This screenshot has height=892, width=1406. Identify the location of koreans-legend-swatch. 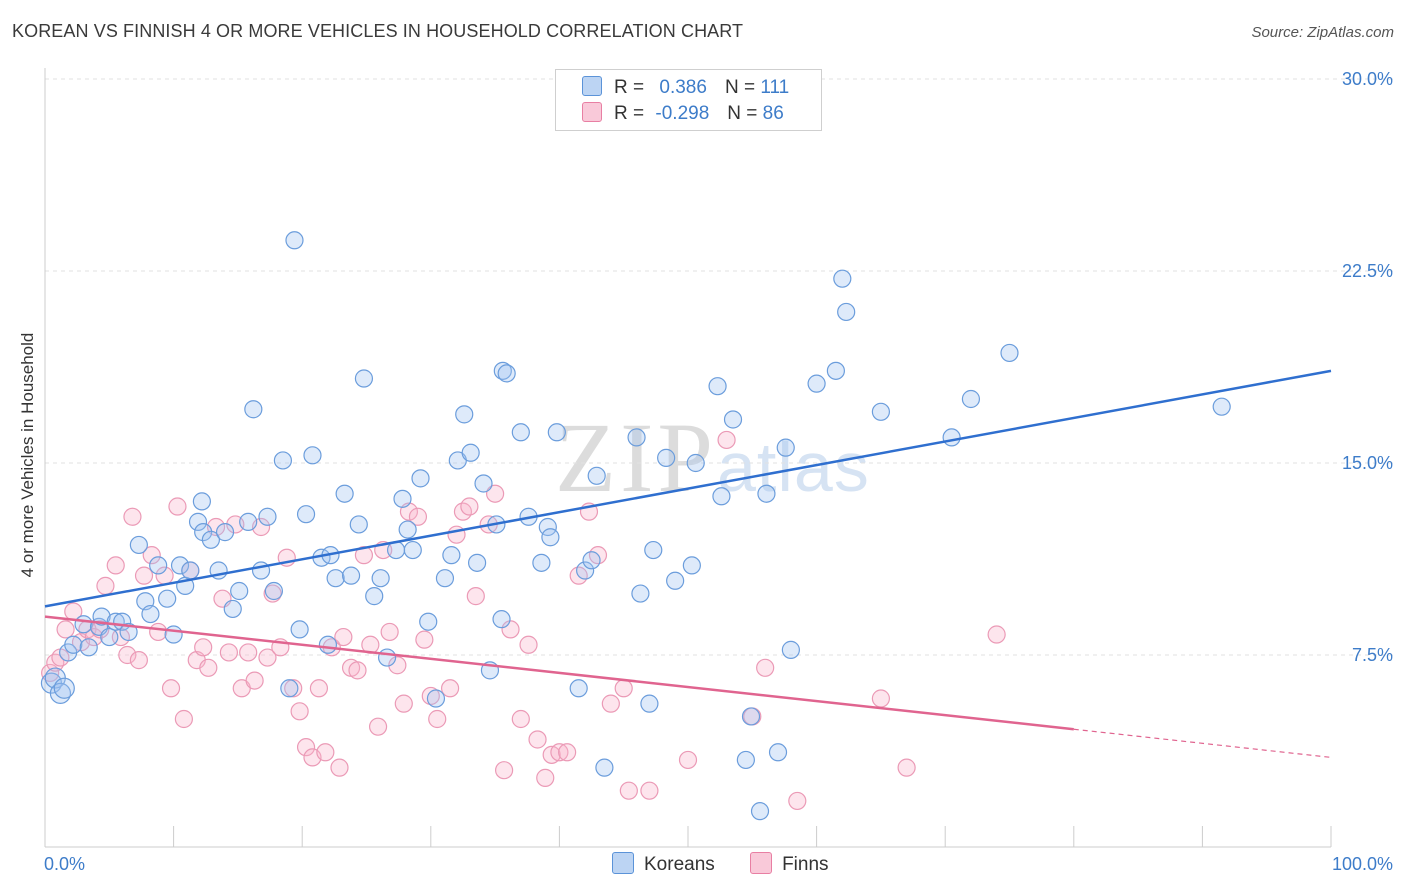
(623, 863).